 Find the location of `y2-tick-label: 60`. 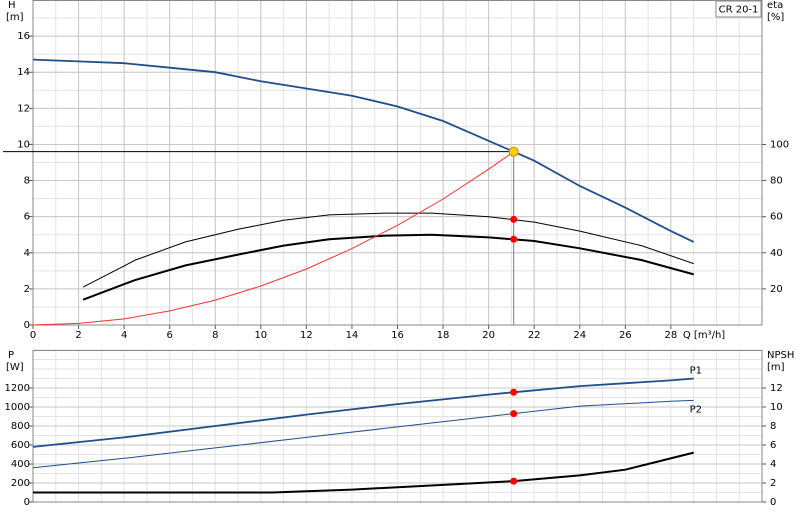

y2-tick-label: 60 is located at coordinates (776, 217).